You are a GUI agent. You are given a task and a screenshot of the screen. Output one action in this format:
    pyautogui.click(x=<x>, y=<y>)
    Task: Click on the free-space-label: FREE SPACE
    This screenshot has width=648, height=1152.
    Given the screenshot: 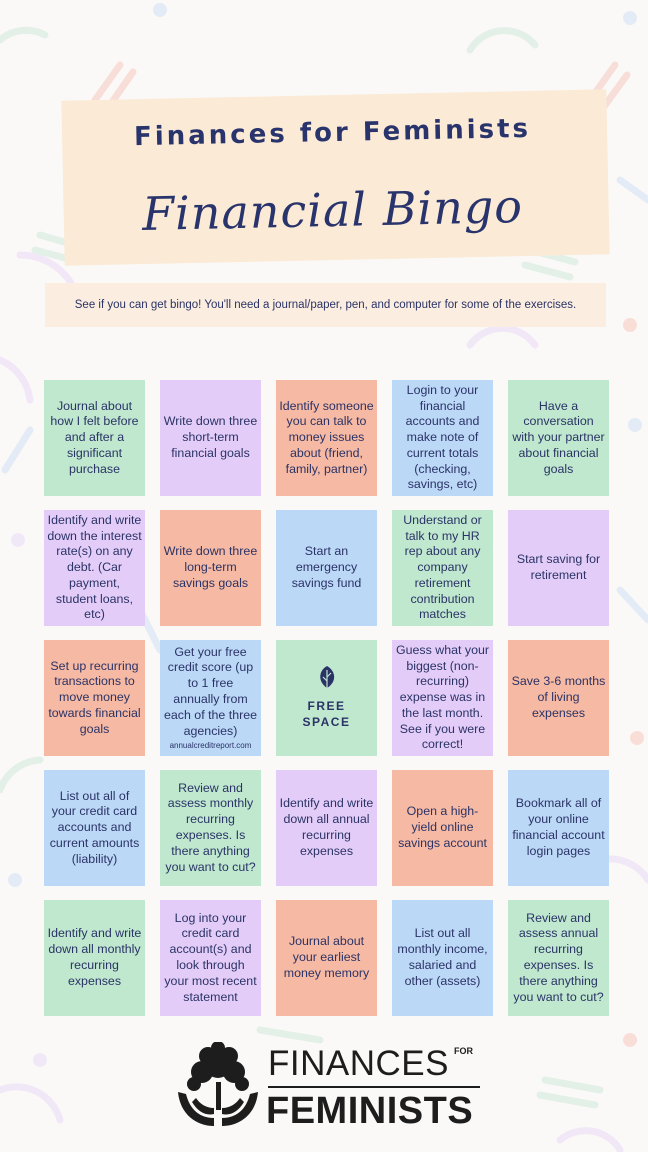 What is the action you would take?
    pyautogui.click(x=326, y=714)
    